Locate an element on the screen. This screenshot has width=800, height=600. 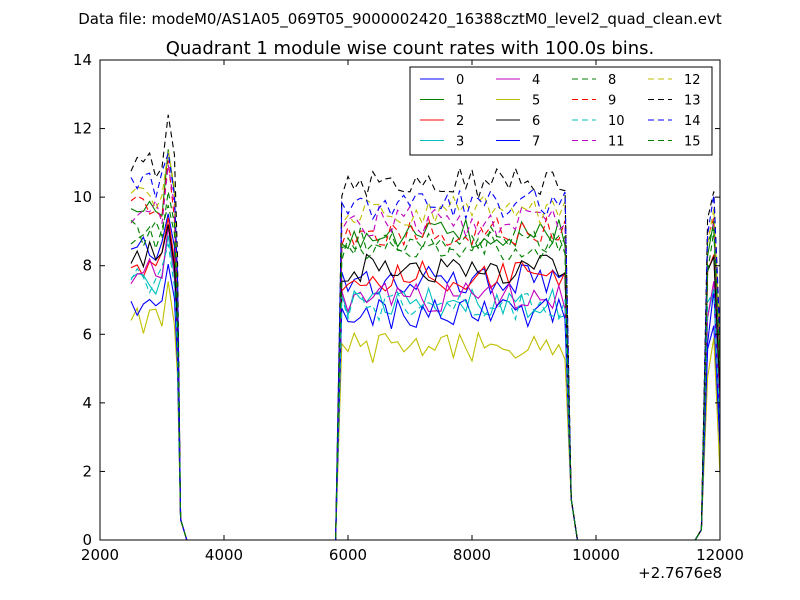
y-tick-label: 14 is located at coordinates (82, 60).